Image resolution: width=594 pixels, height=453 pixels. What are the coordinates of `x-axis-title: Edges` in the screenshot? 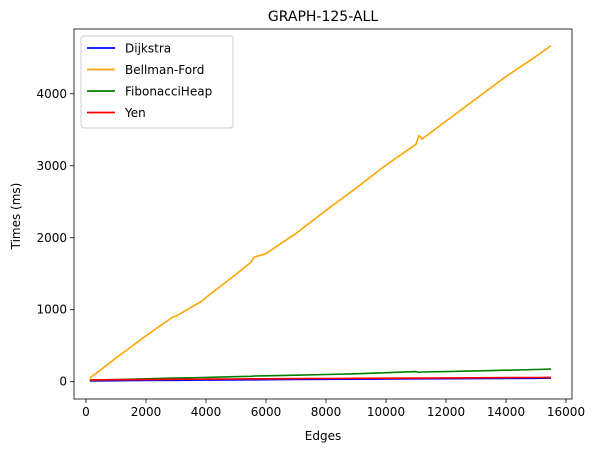 It's located at (323, 436).